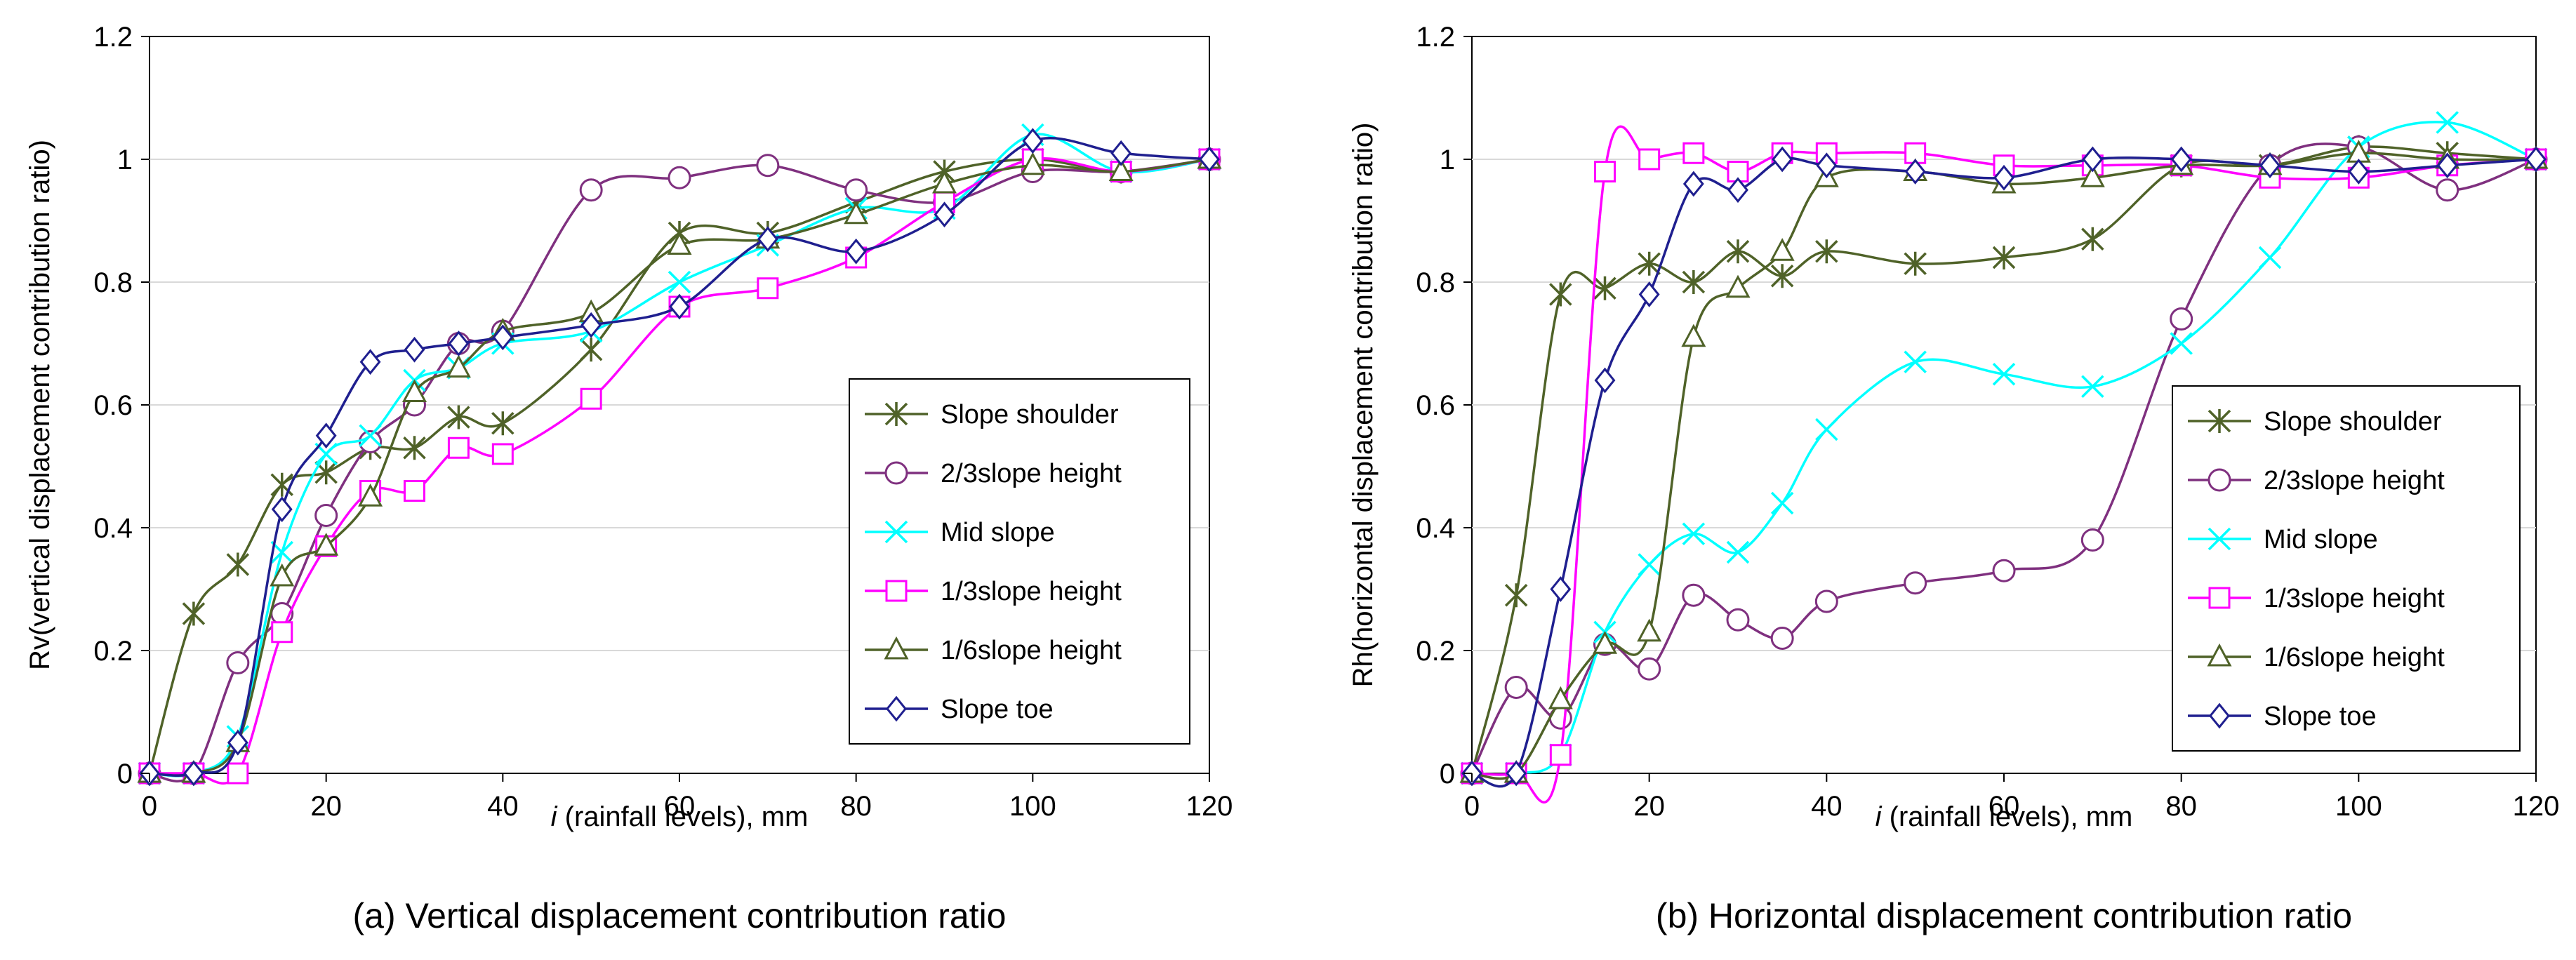 This screenshot has height=960, width=2576. Describe the element at coordinates (2355, 598) in the screenshot. I see `legend-label-1-3slope-height-b: 1/3slope height` at that location.